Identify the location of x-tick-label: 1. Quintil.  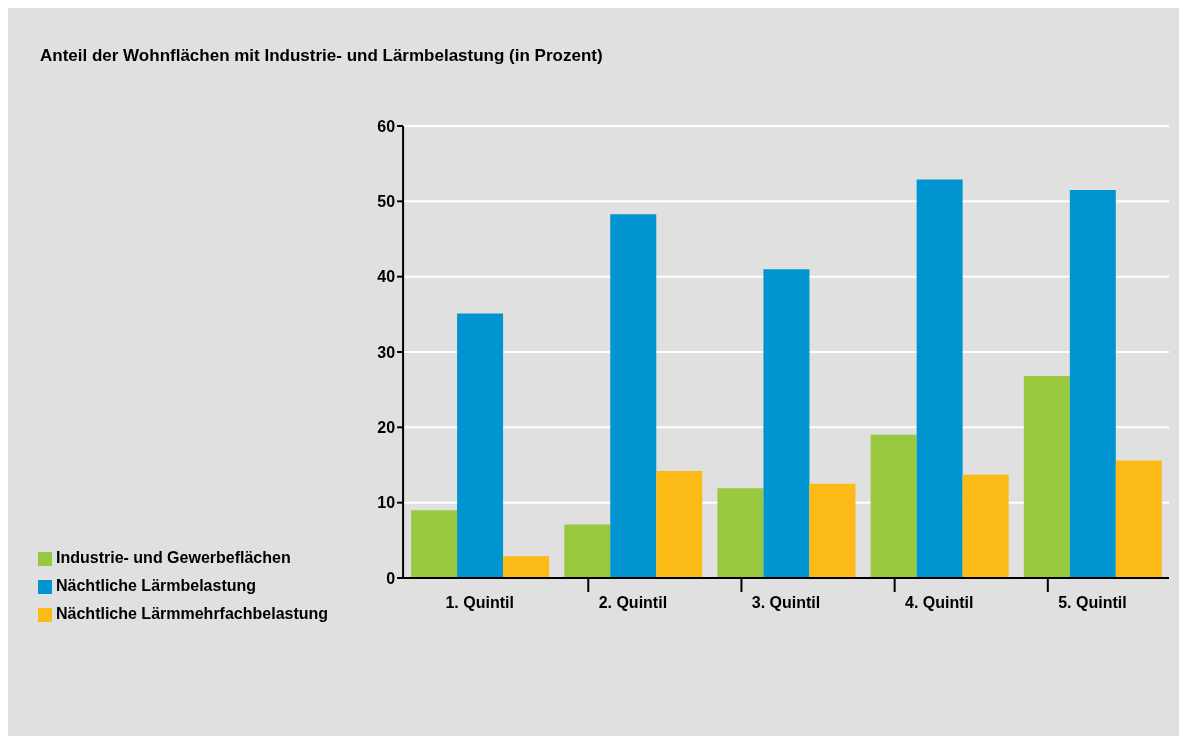
(479, 602).